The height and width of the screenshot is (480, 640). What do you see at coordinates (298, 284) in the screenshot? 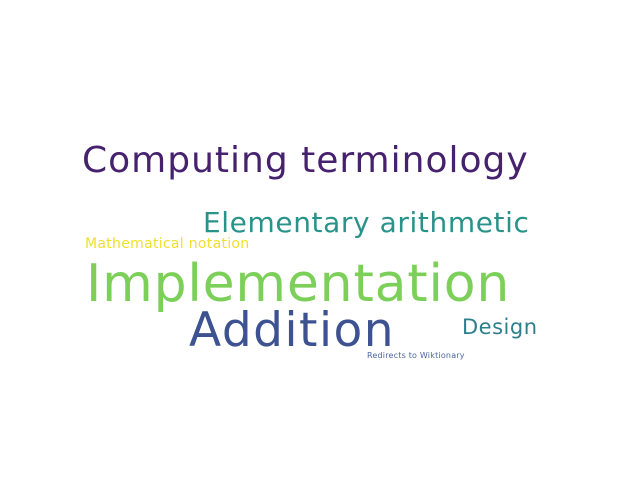
I see `word-implementation: Implementation` at bounding box center [298, 284].